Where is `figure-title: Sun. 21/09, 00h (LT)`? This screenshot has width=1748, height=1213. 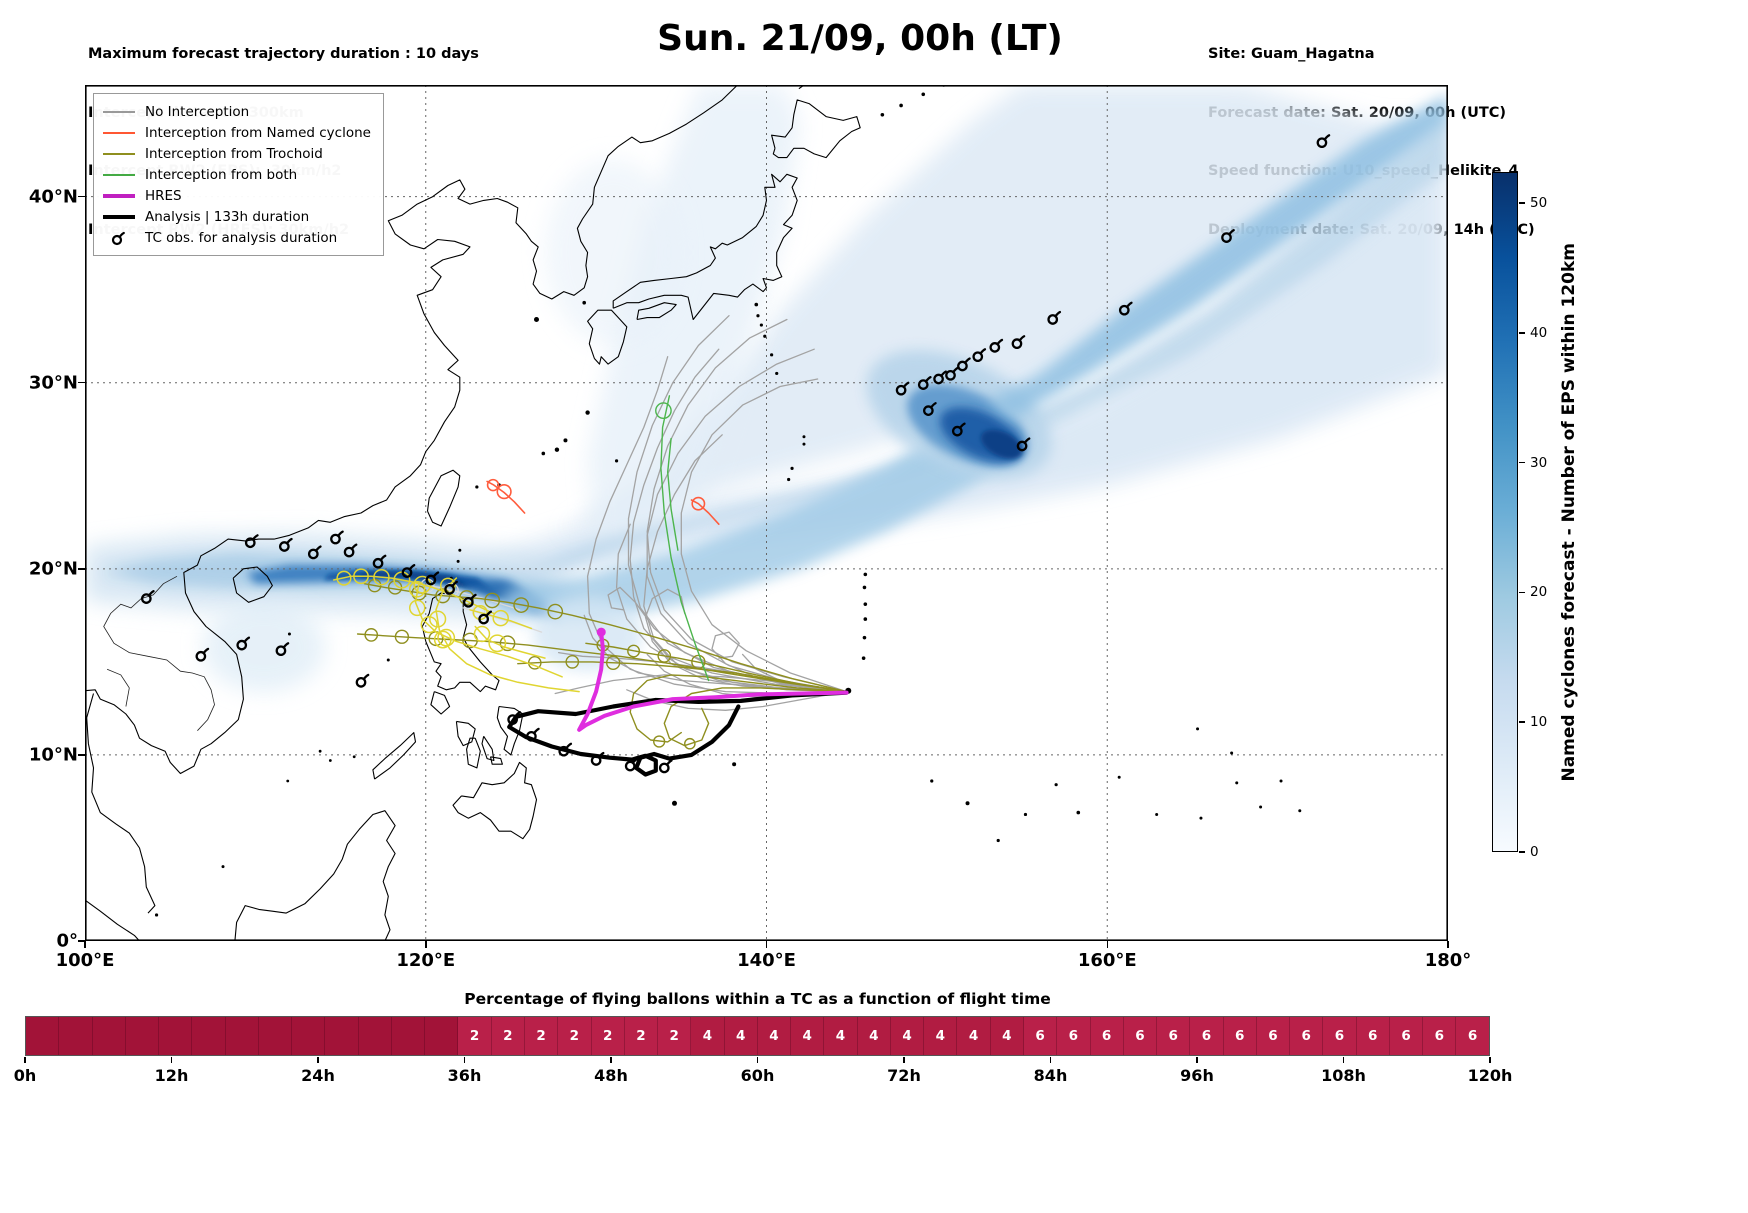
figure-title: Sun. 21/09, 00h (LT) is located at coordinates (860, 38).